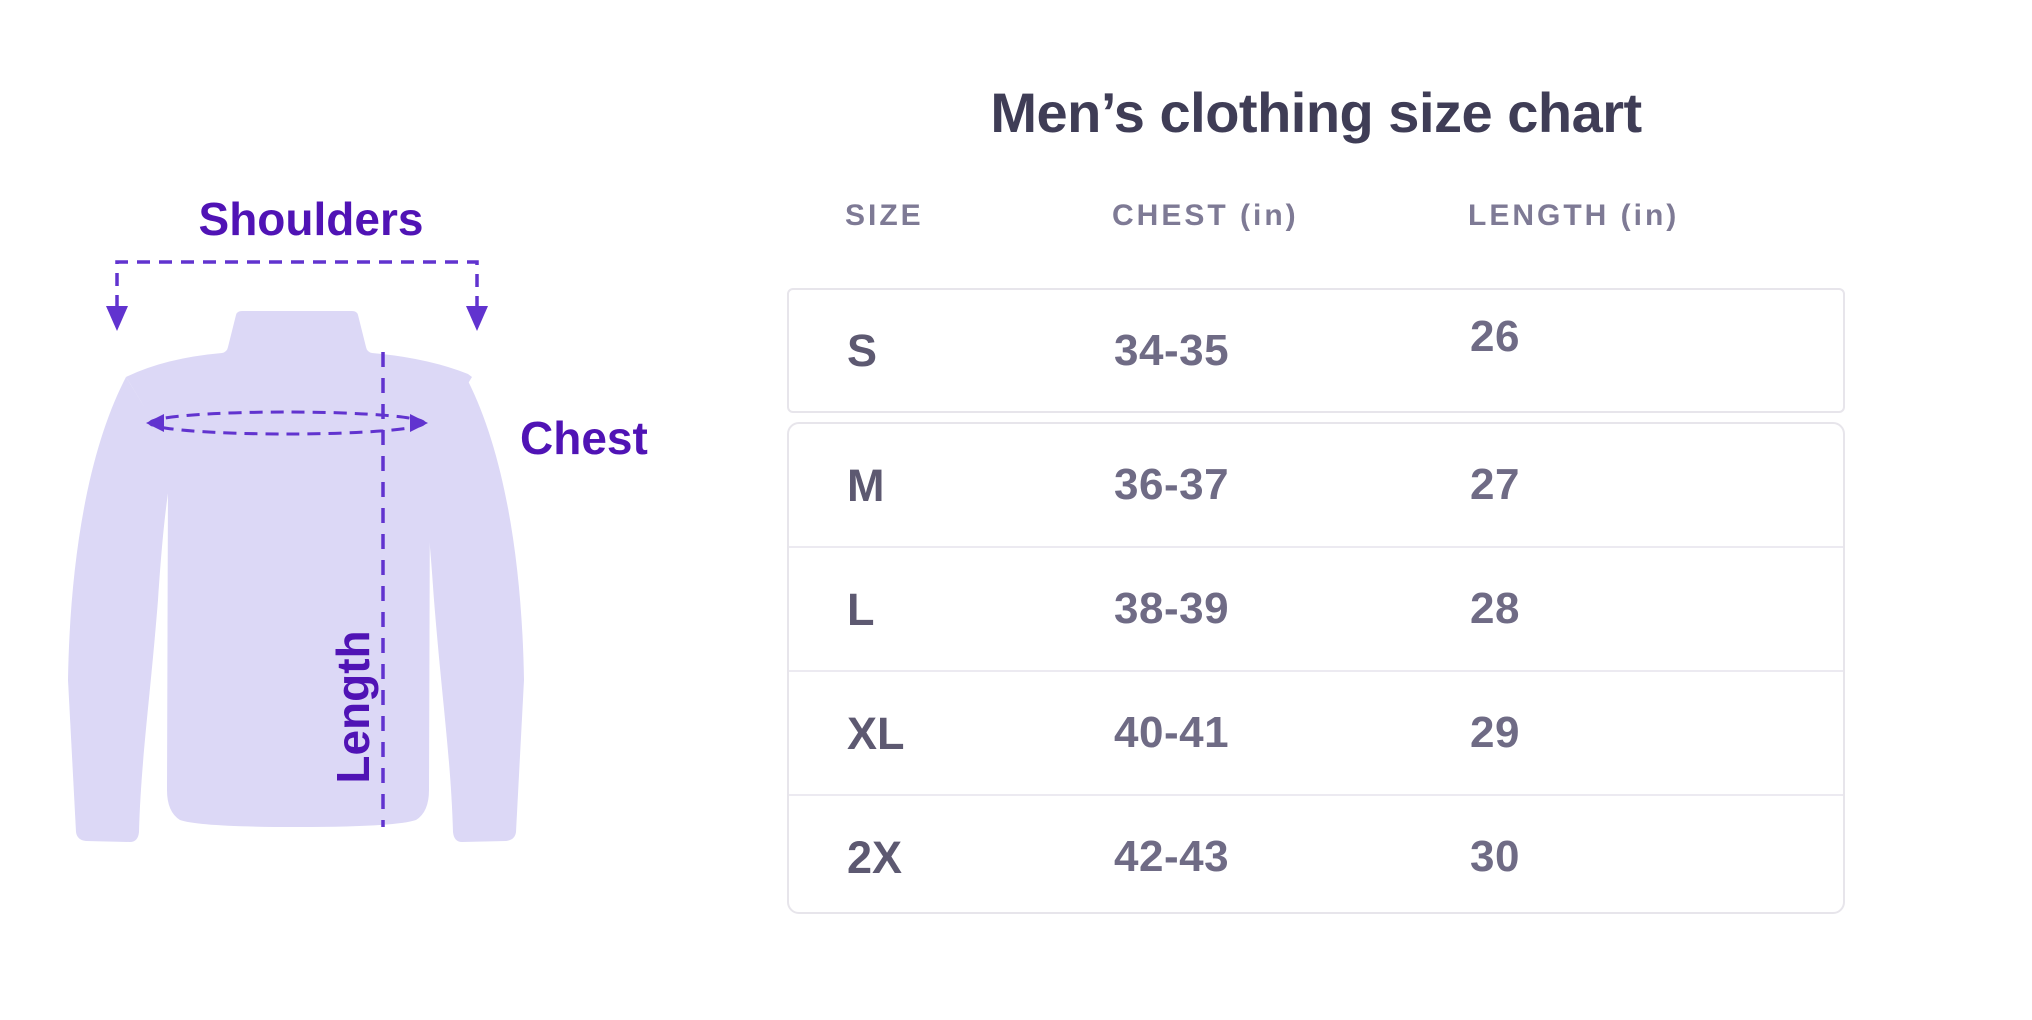  I want to click on length-value: 30, so click(1495, 856).